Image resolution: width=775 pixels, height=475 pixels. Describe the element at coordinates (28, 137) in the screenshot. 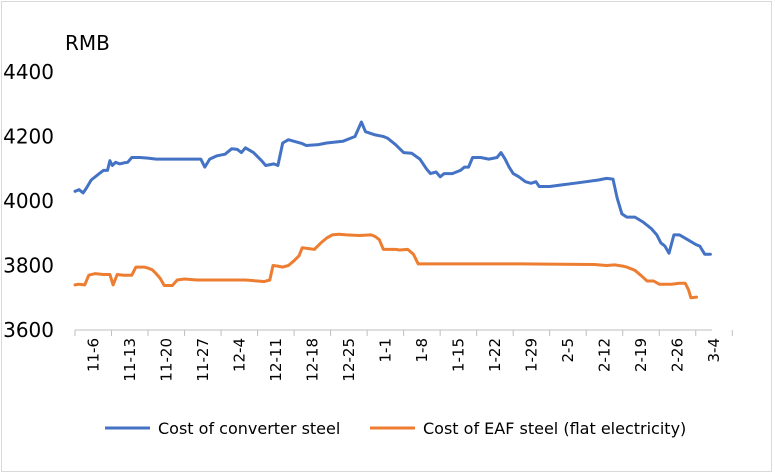

I see `y-tick-label: 4200` at that location.